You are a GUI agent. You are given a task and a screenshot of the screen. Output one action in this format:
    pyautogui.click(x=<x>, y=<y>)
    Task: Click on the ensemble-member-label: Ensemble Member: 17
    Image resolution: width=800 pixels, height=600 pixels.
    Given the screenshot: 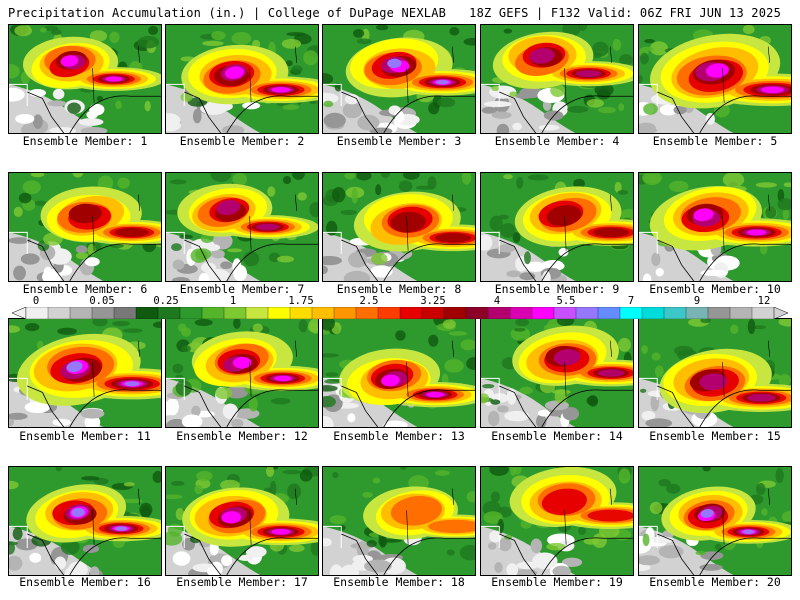 What is the action you would take?
    pyautogui.click(x=242, y=582)
    